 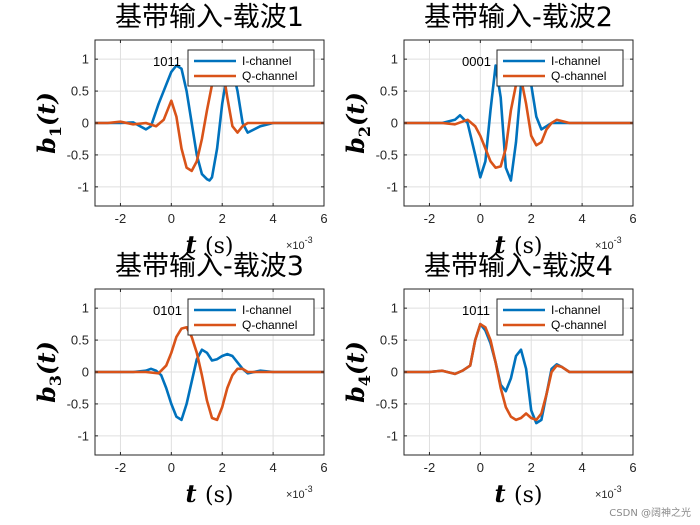 I want to click on y-axis-label-sub: 2, so click(x=364, y=131).